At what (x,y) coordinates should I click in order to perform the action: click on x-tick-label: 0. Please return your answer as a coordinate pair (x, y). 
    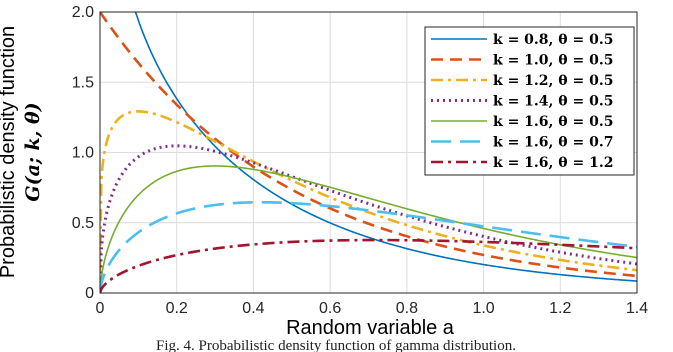
    Looking at the image, I should click on (100, 308).